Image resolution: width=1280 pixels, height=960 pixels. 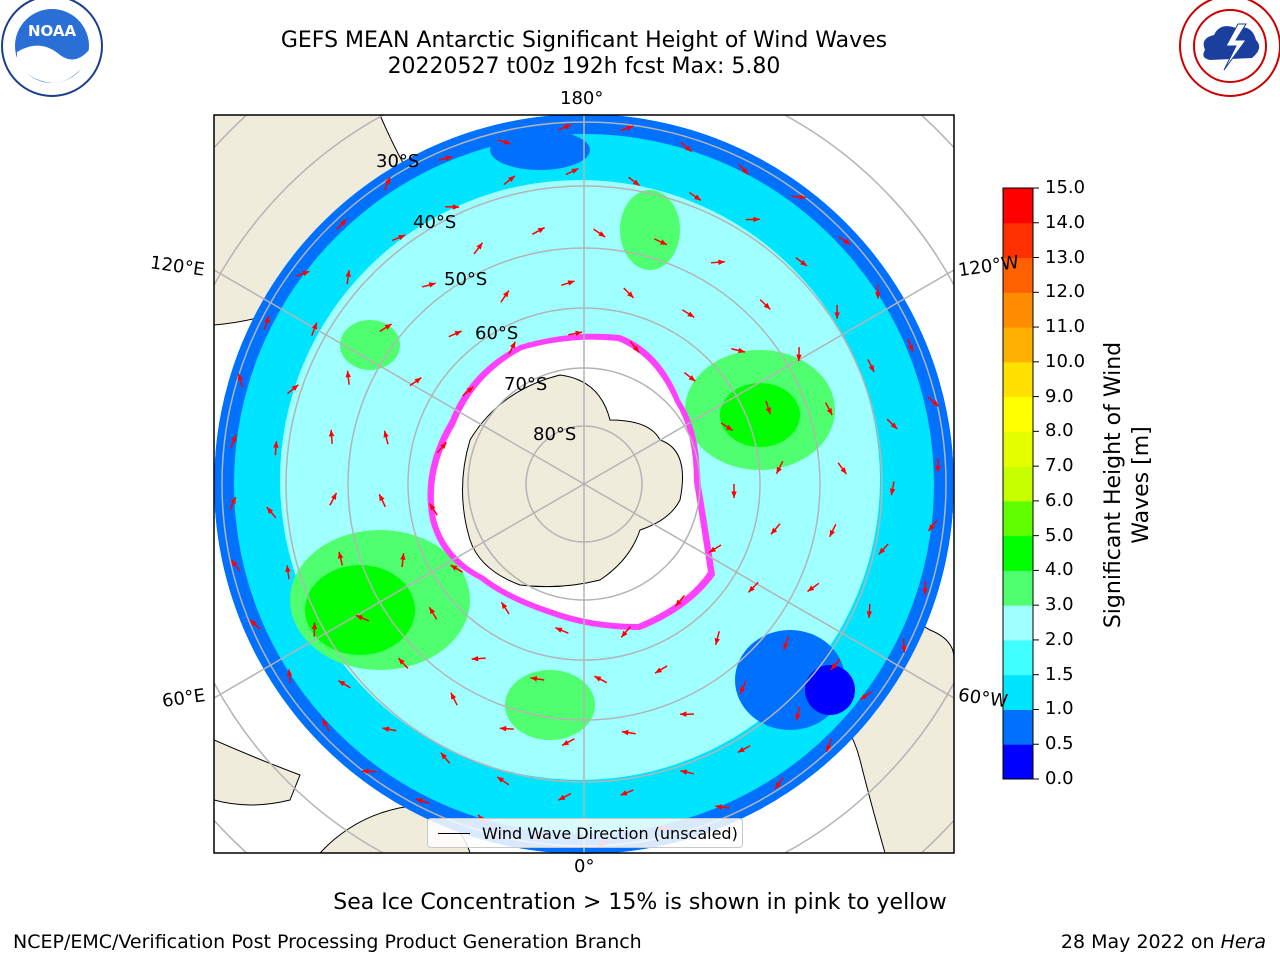 I want to click on lat-label-60s: 60°S, so click(x=497, y=333).